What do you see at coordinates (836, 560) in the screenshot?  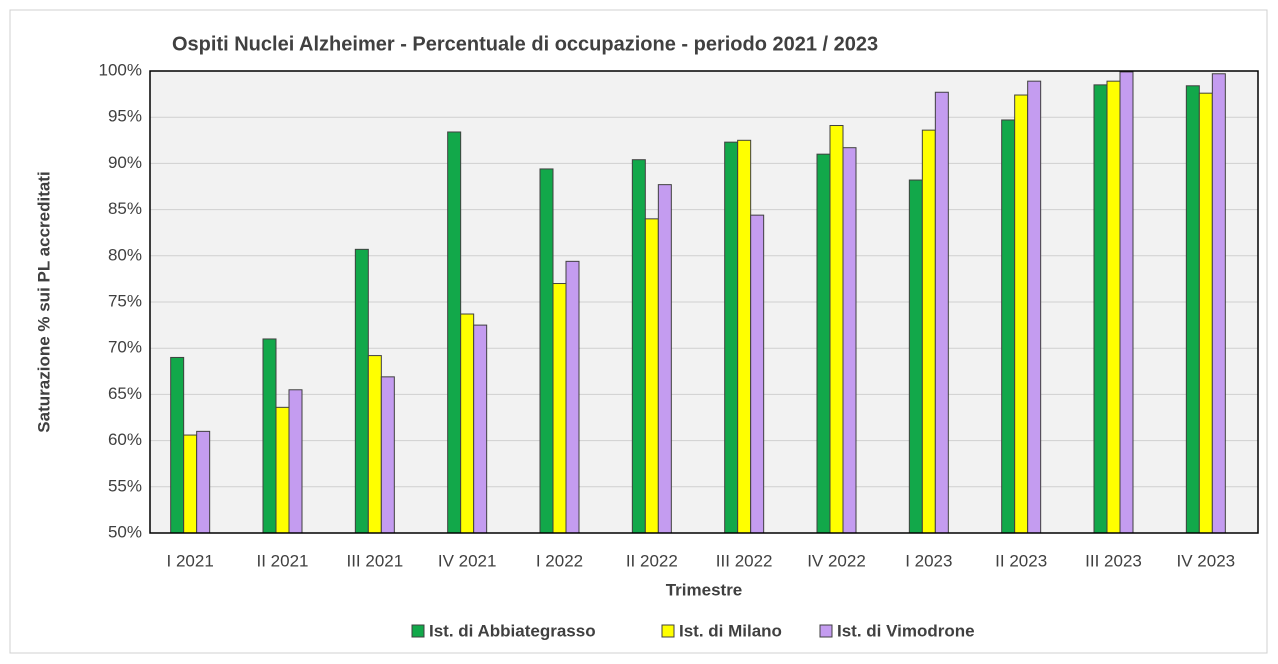 I see `x-tick-label: IV 2022` at bounding box center [836, 560].